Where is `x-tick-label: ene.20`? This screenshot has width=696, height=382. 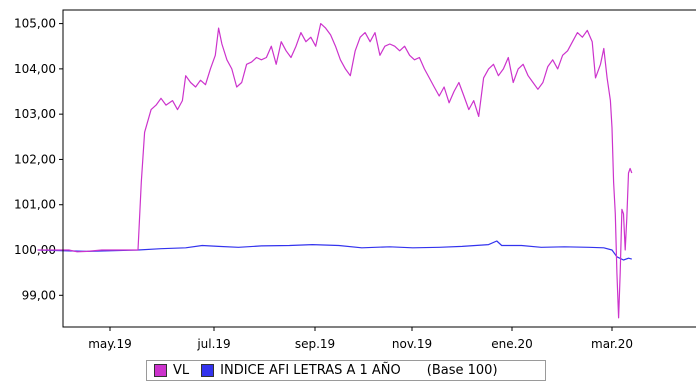 x-tick-label: ene.20 is located at coordinates (511, 344).